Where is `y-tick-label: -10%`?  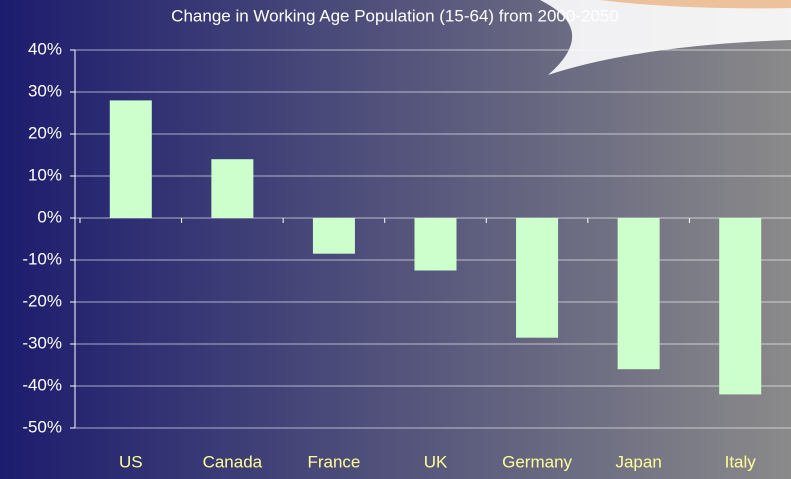 y-tick-label: -10% is located at coordinates (42, 258).